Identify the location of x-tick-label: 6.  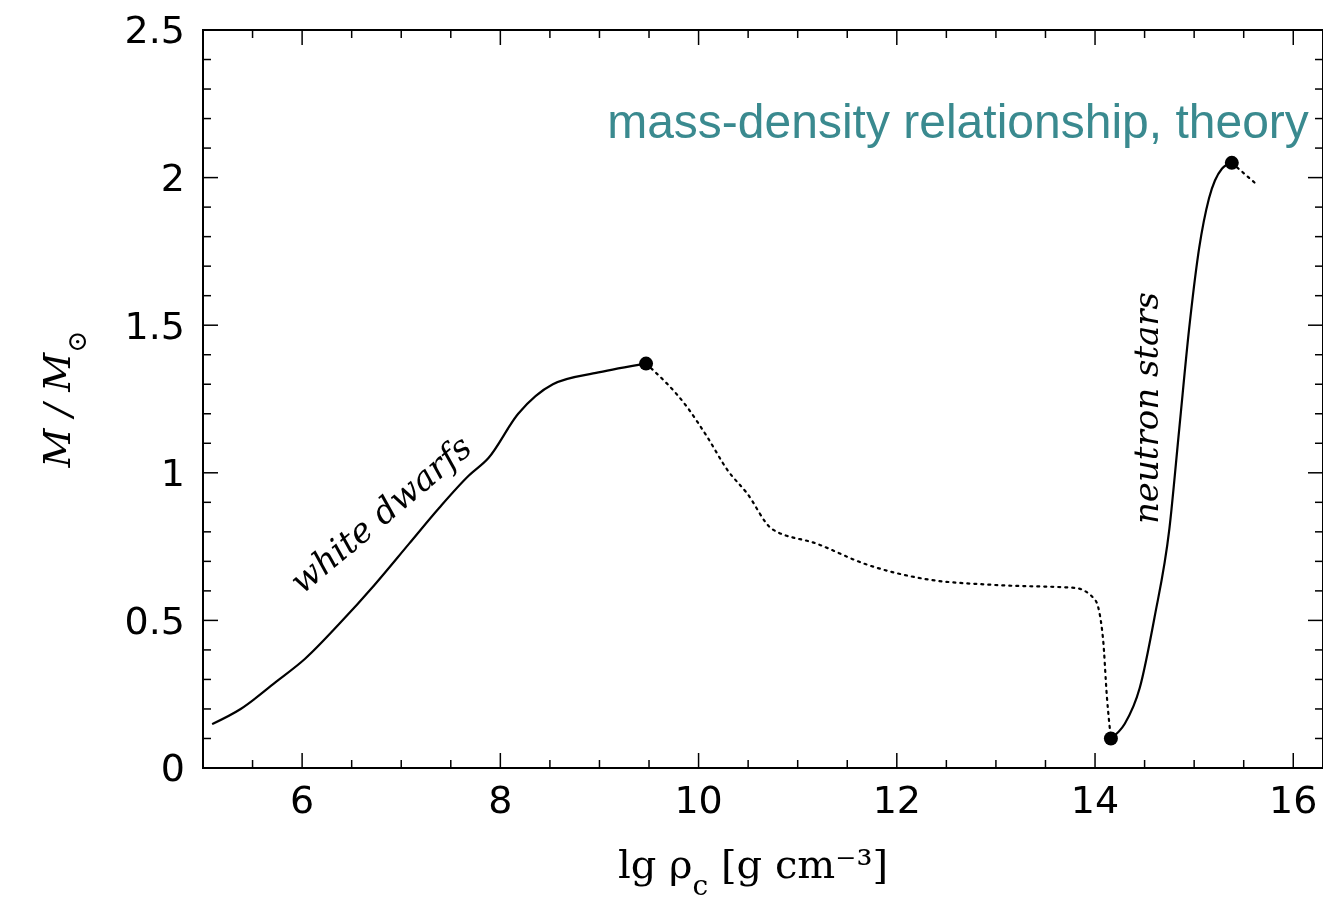
(302, 800).